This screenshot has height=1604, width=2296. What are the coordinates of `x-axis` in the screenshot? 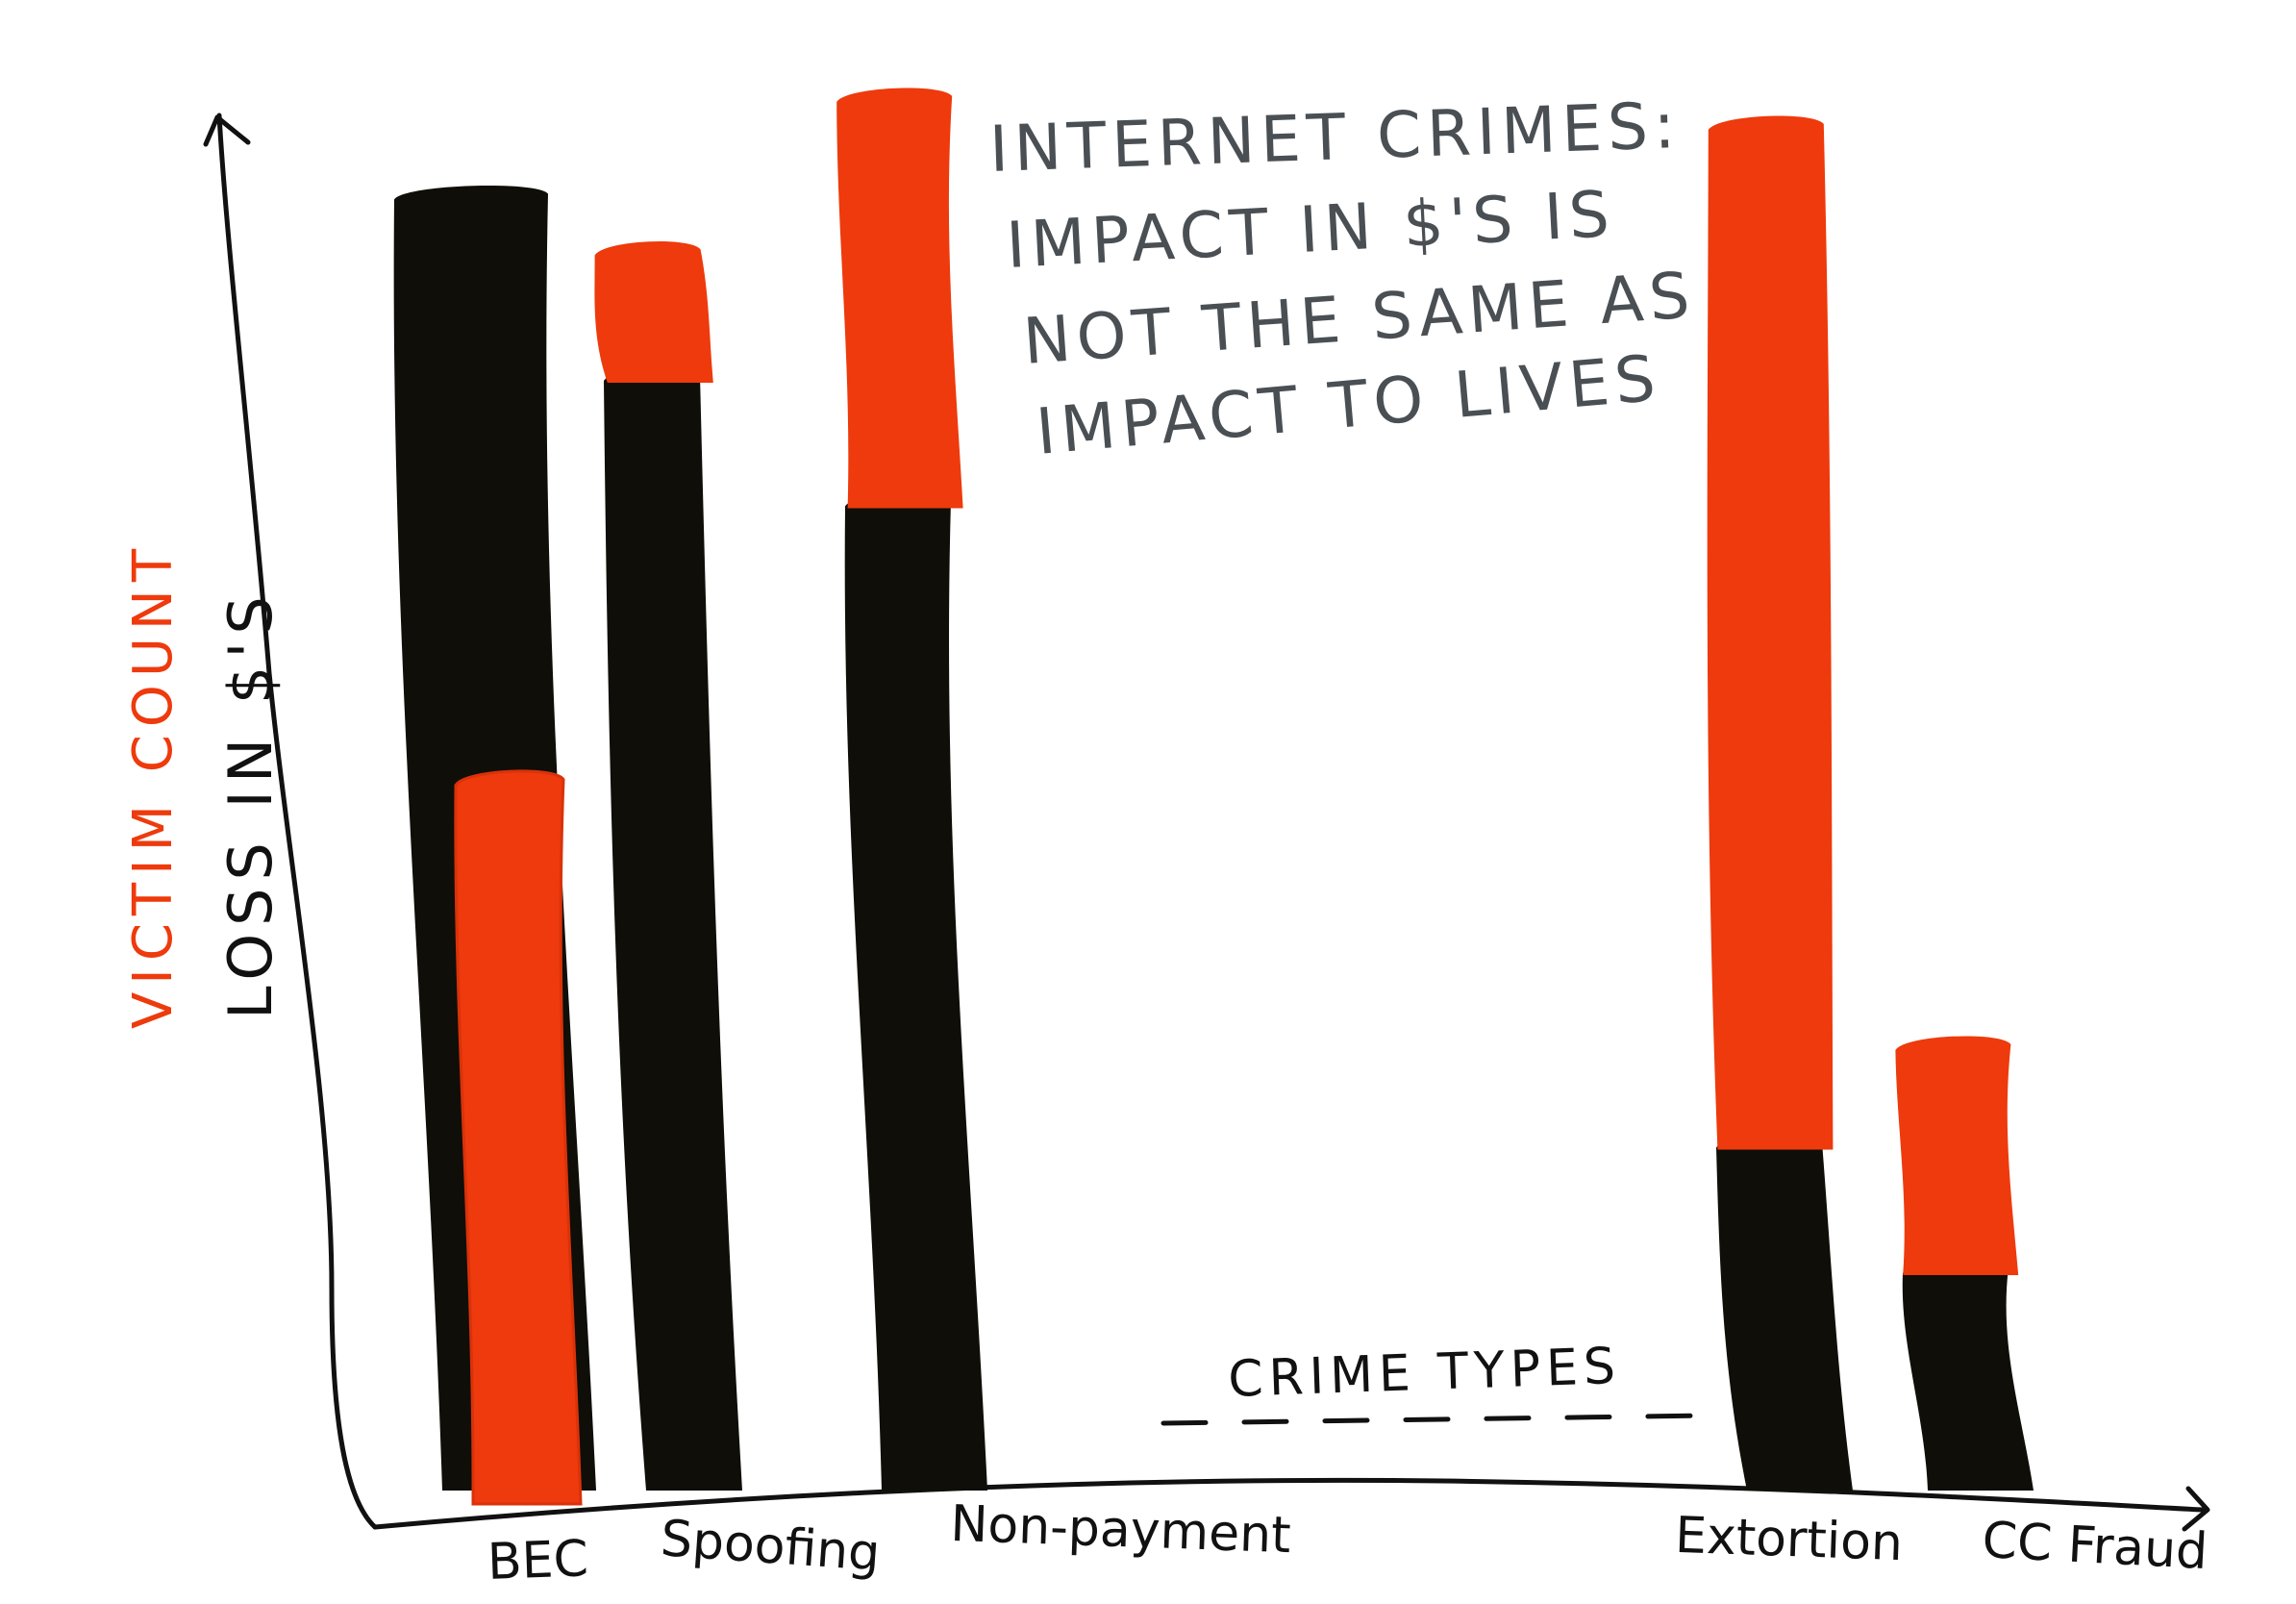 It's located at (1288, 1503).